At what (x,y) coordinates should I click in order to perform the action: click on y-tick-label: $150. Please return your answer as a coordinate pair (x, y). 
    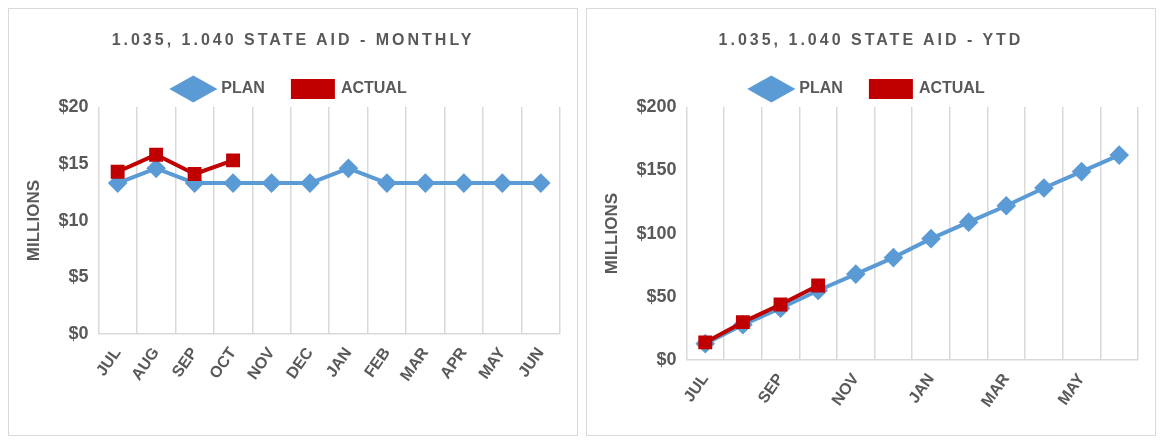
    Looking at the image, I should click on (656, 169).